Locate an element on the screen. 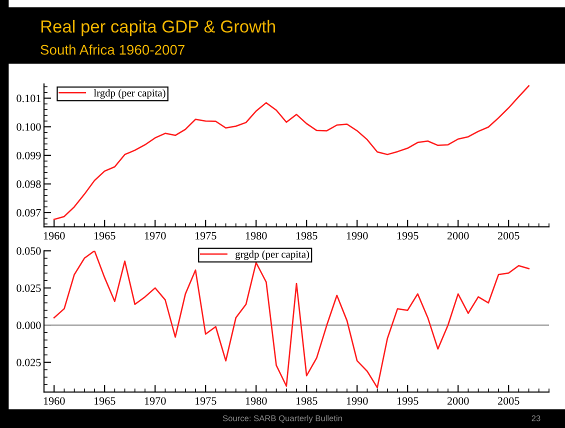  legend-label: lrgdp (per capita) is located at coordinates (130, 94).